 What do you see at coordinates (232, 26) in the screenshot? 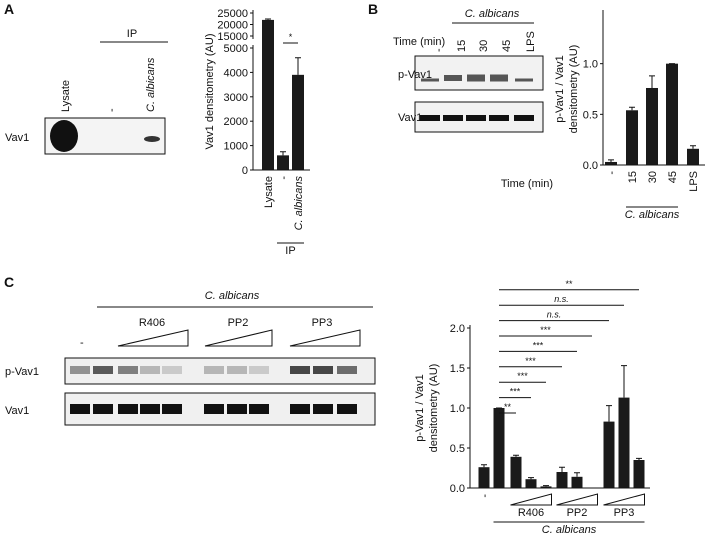
I see `y-tick-label: 20000` at bounding box center [232, 26].